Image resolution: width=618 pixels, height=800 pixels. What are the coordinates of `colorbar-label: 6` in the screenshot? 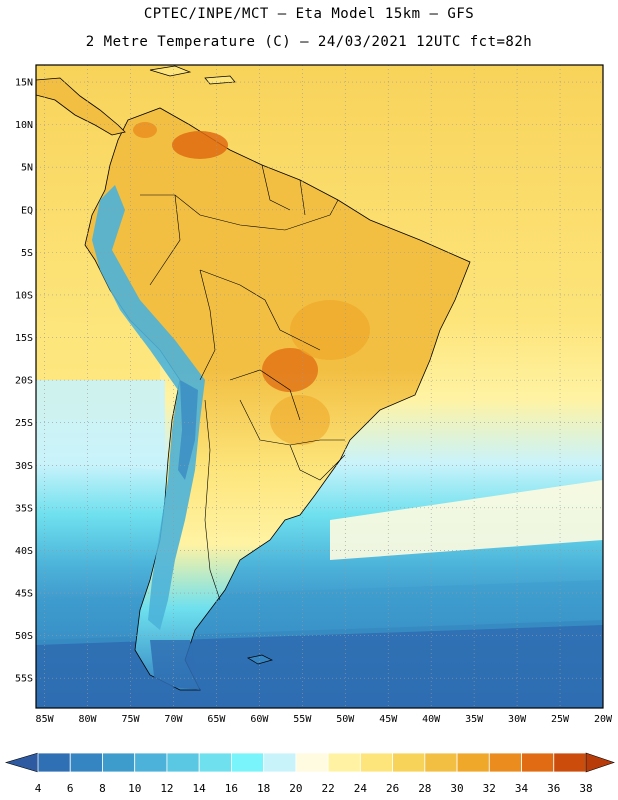 It's located at (70, 788).